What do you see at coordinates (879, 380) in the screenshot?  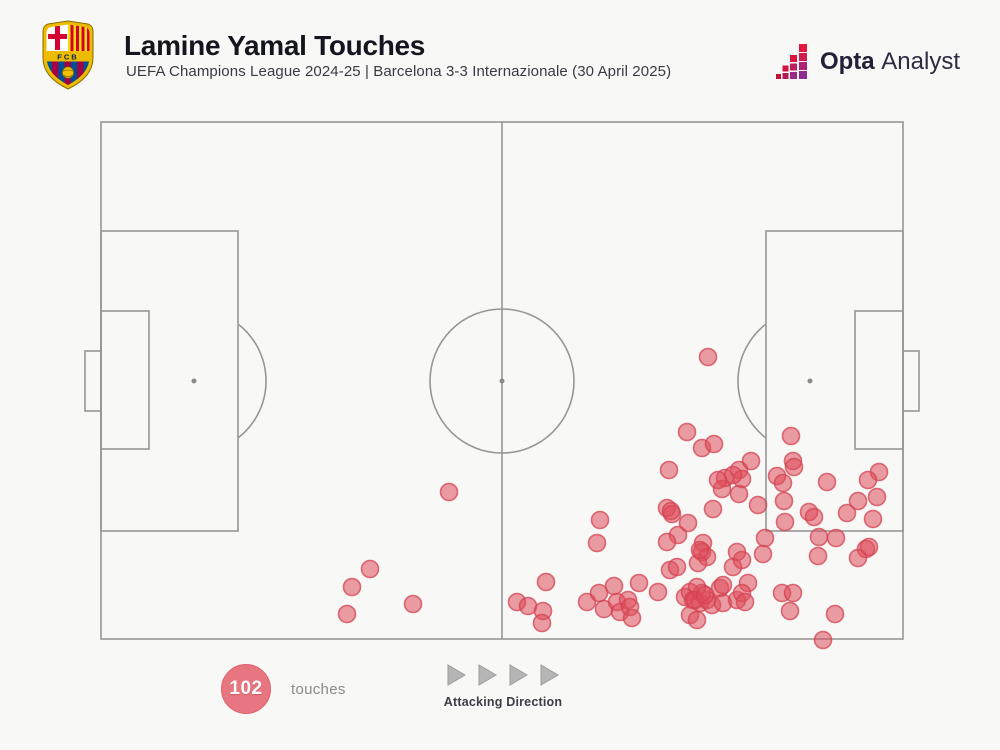 I see `goal-area-right` at bounding box center [879, 380].